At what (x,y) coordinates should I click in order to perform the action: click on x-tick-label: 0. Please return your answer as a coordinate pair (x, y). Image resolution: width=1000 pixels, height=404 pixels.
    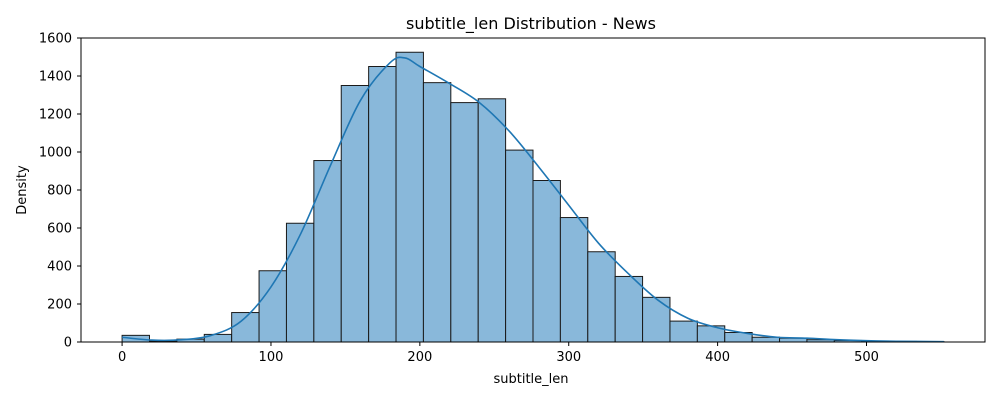
    Looking at the image, I should click on (122, 357).